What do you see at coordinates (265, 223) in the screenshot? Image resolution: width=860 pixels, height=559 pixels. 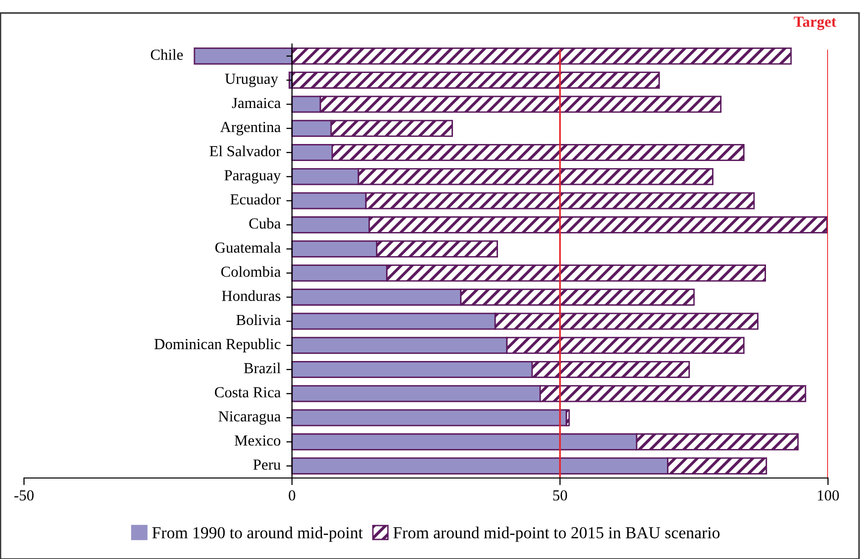 I see `y-tick-label: Cuba` at bounding box center [265, 223].